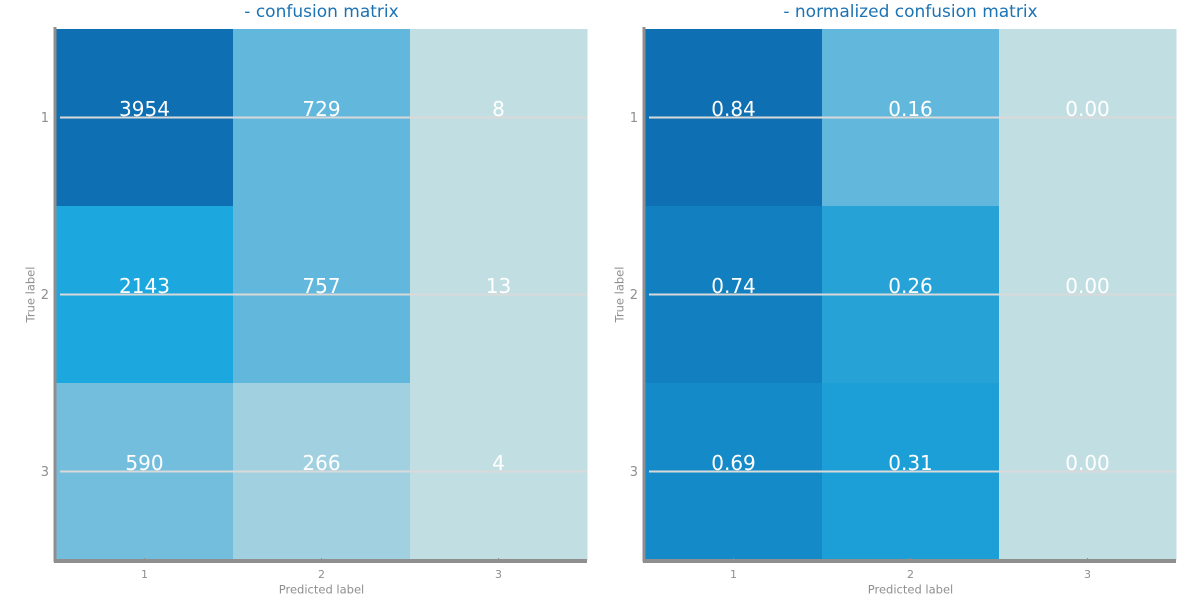 The width and height of the screenshot is (1200, 600). Describe the element at coordinates (910, 109) in the screenshot. I see `cell-value-label: 0.16` at that location.